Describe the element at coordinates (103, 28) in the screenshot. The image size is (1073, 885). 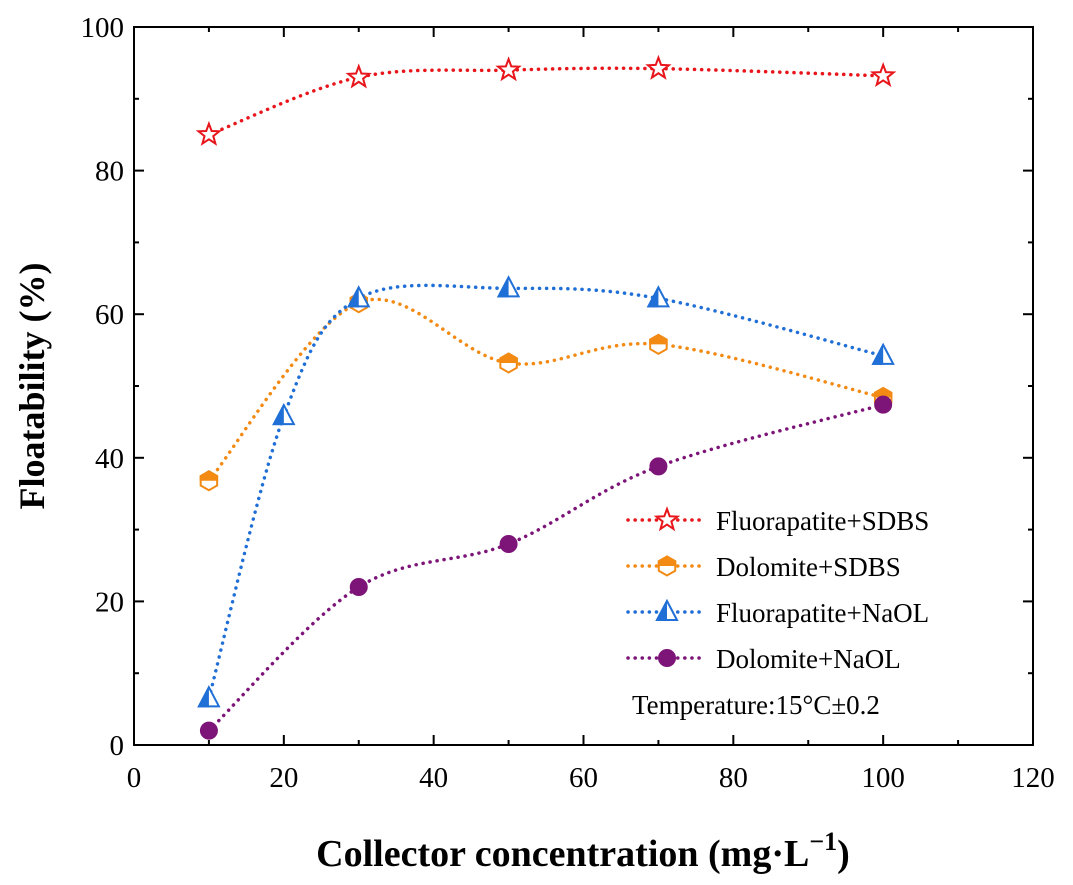
I see `y-tick-label: 100` at that location.